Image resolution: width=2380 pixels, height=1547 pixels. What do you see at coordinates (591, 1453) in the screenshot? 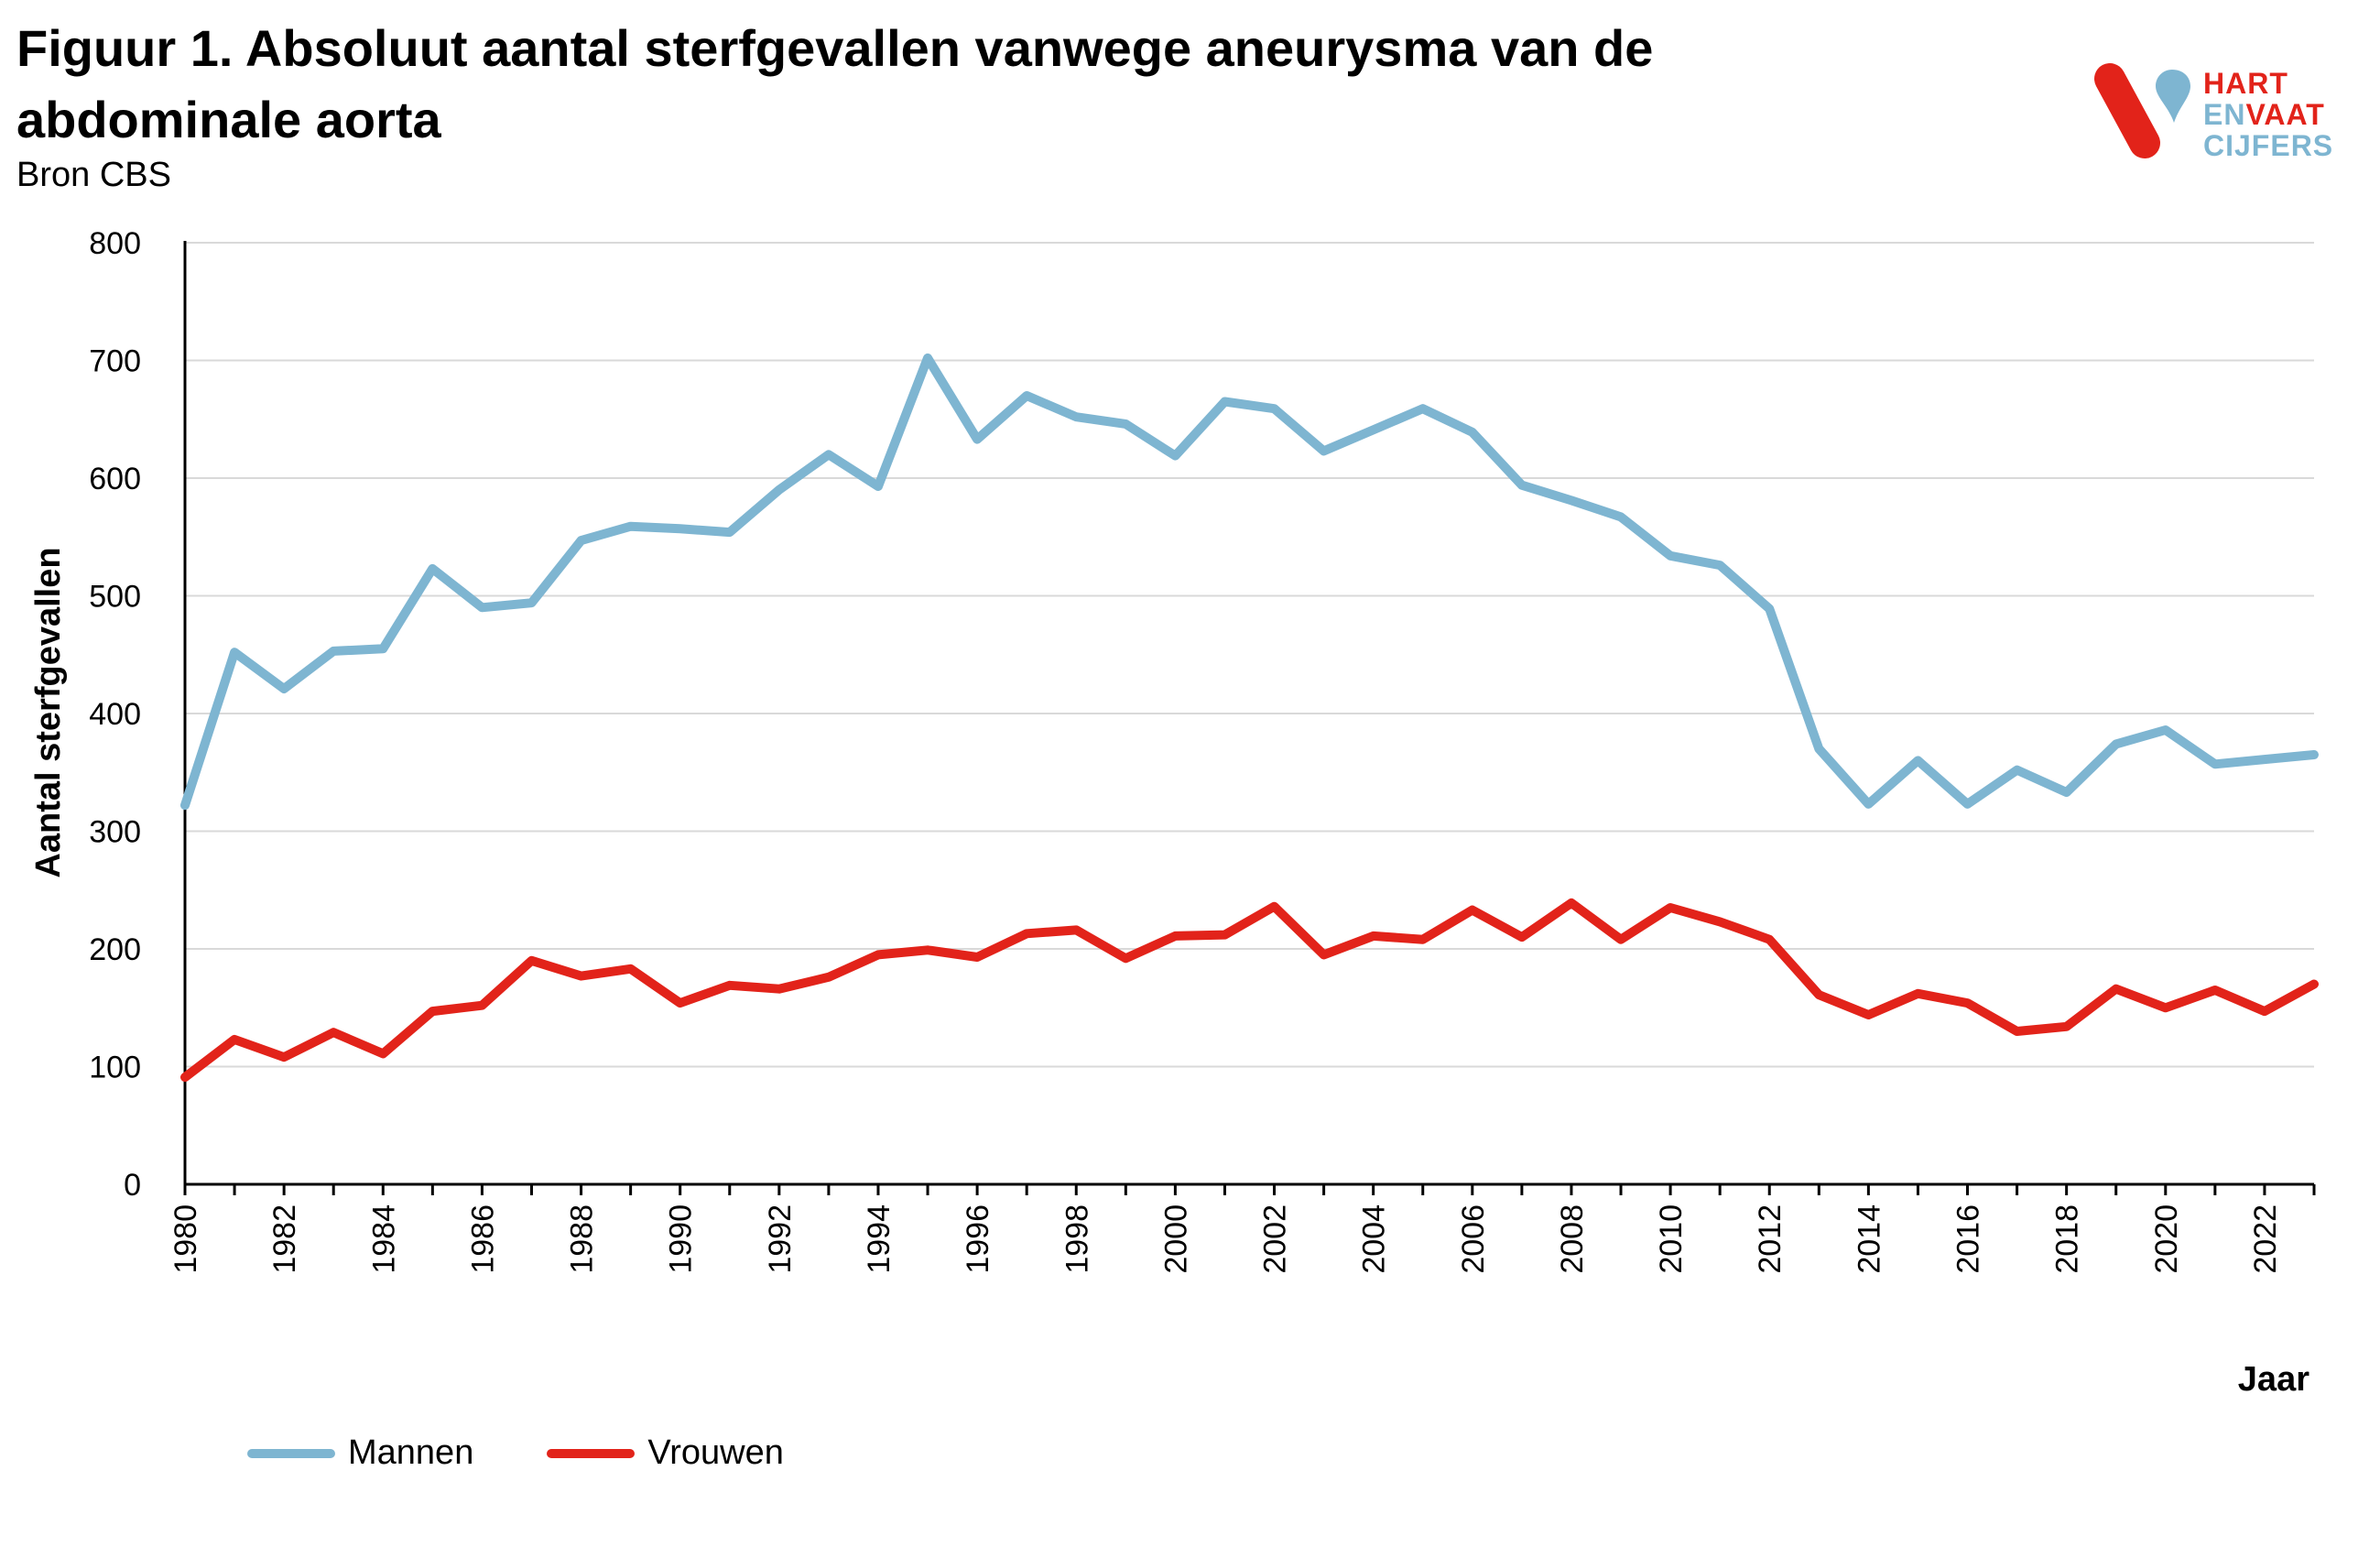
I see `legend-swatch-vrouwen` at bounding box center [591, 1453].